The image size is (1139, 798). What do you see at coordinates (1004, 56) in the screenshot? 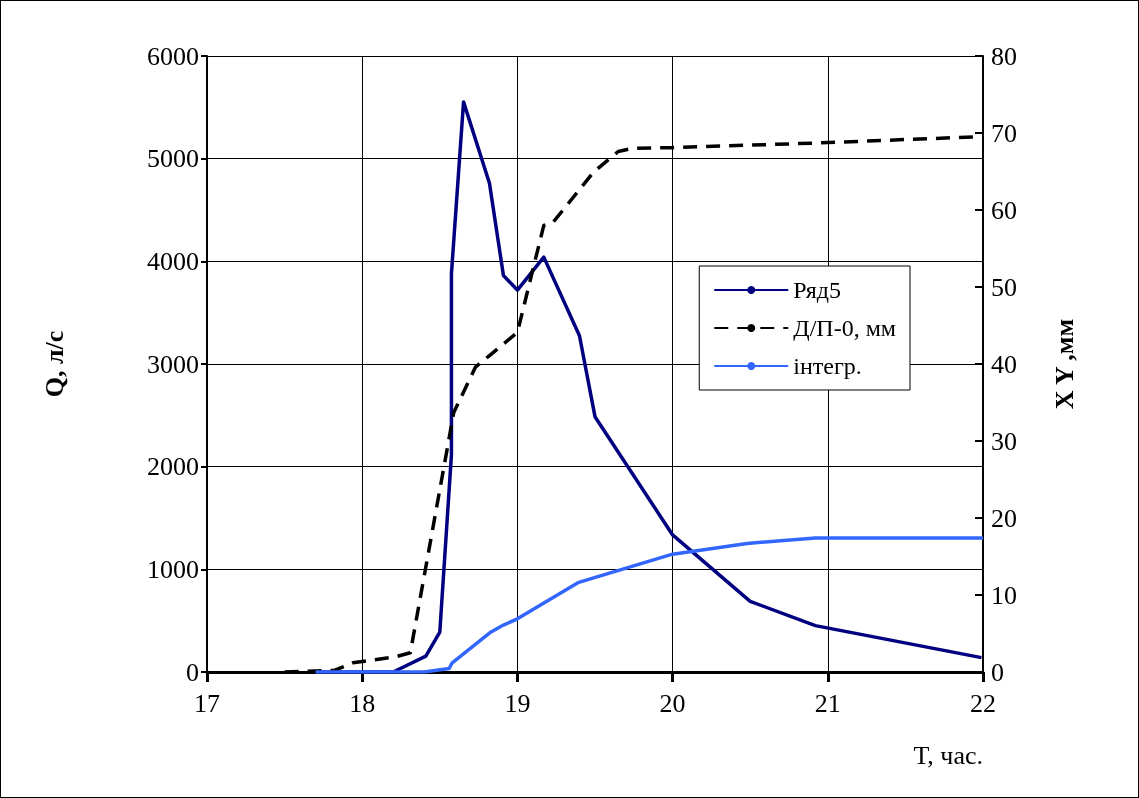
I see `y2-tick-label: 80` at bounding box center [1004, 56].